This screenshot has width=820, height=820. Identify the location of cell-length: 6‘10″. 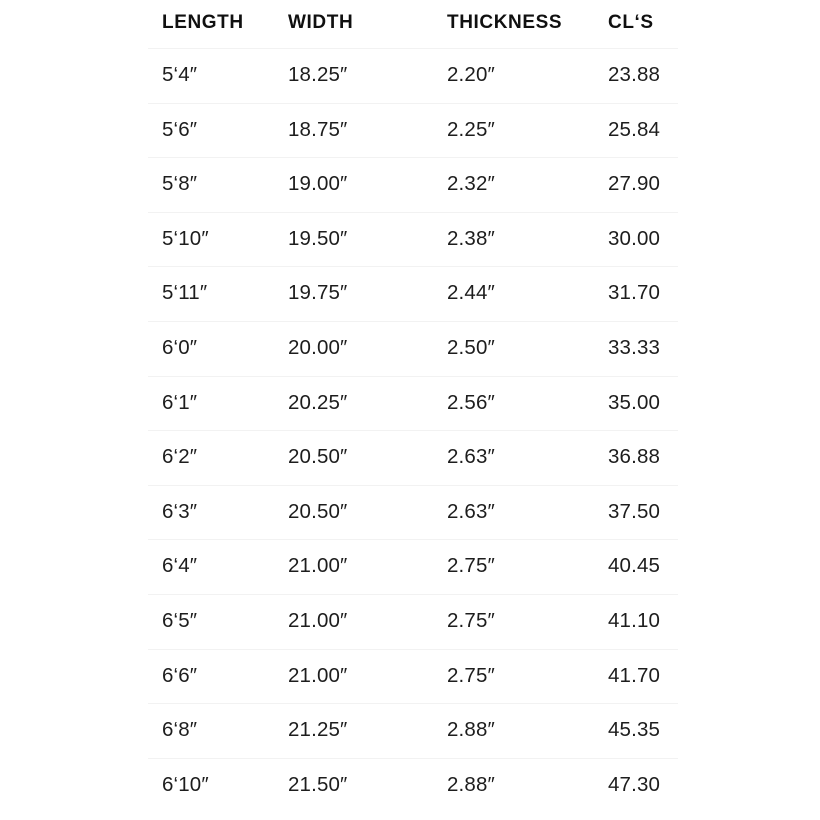
(185, 784).